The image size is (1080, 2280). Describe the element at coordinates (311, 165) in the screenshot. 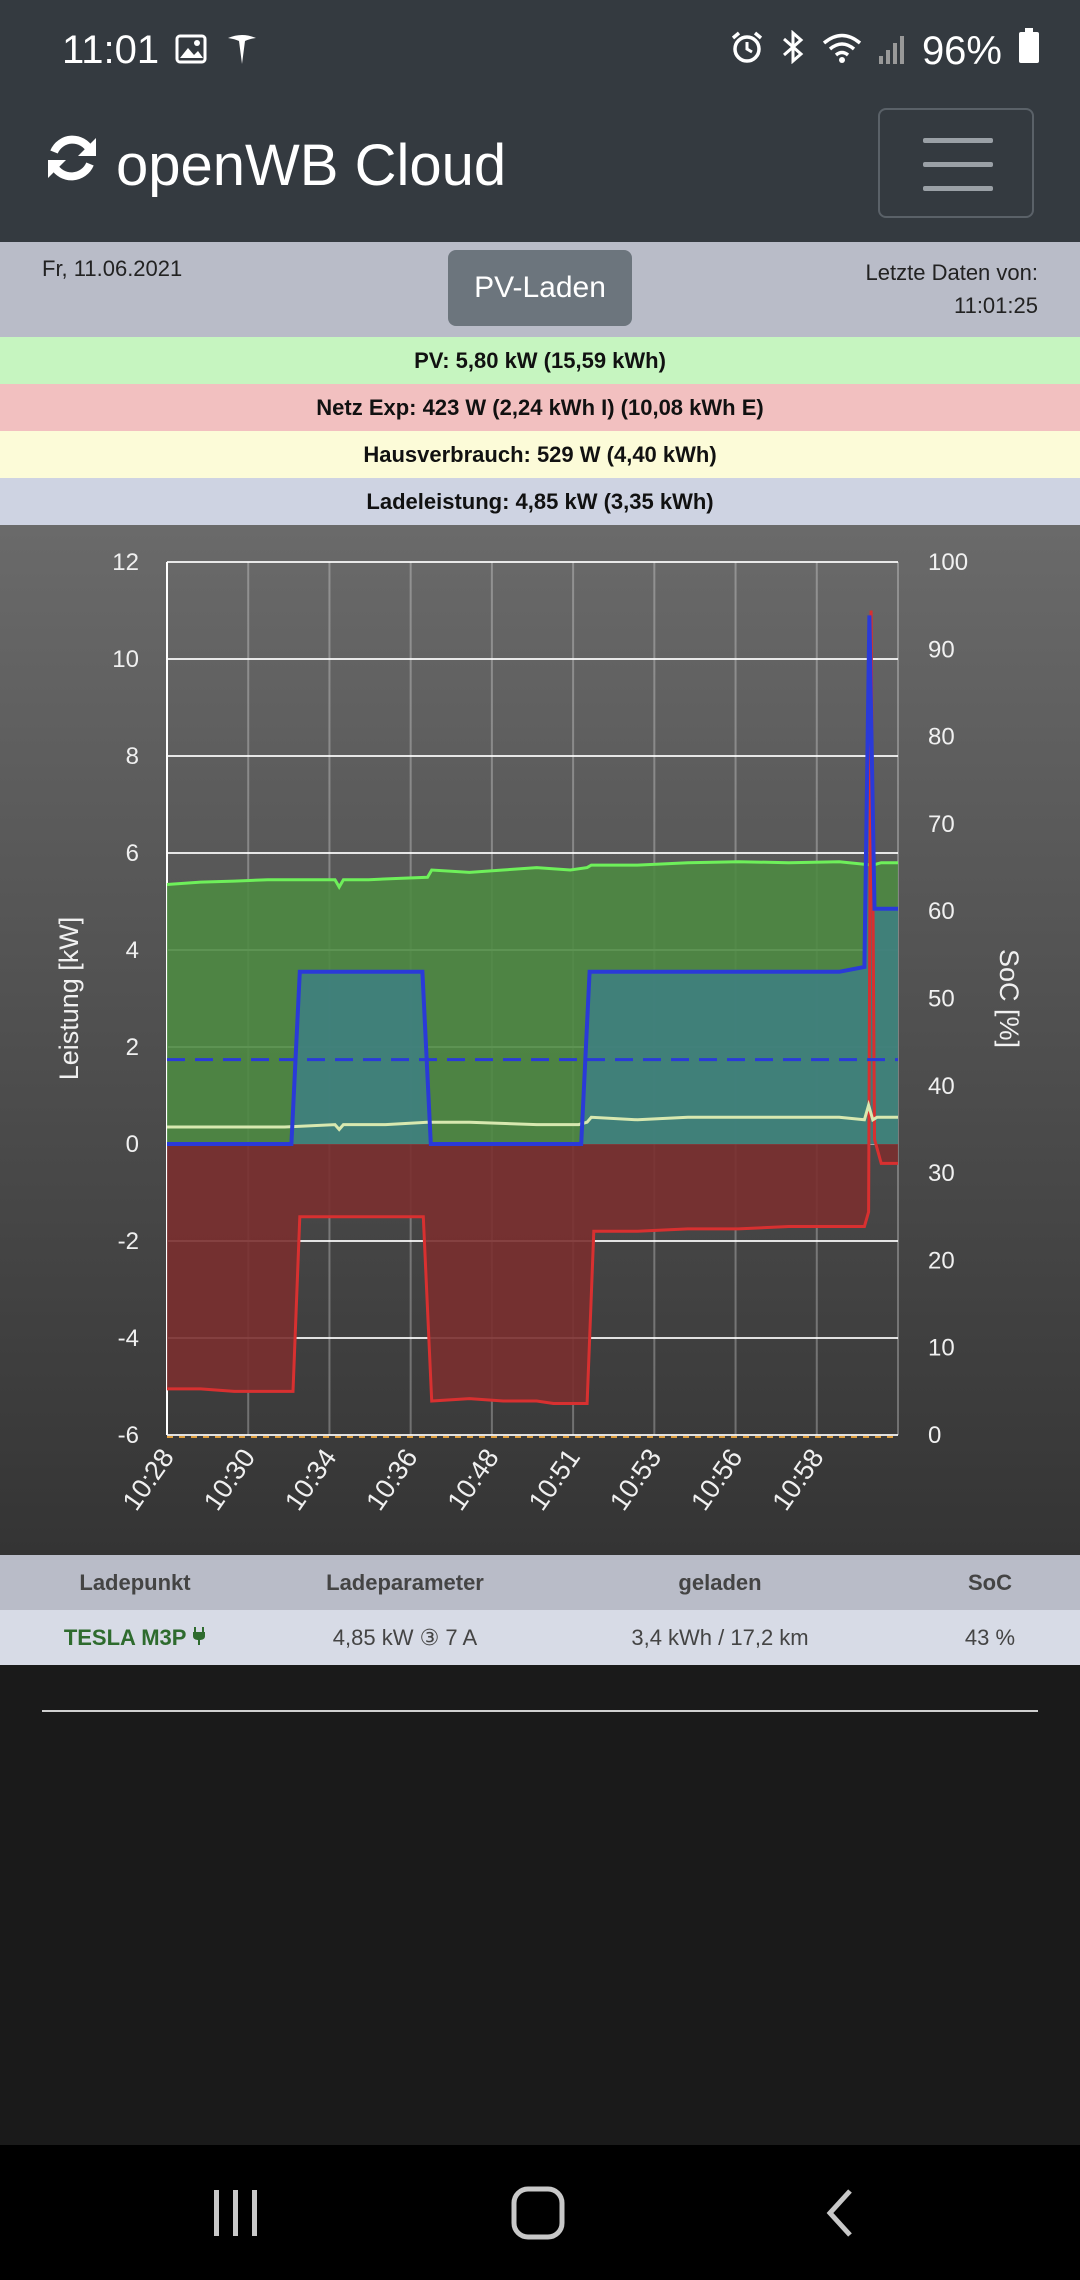

I see `brand-title: openWB Cloud` at that location.